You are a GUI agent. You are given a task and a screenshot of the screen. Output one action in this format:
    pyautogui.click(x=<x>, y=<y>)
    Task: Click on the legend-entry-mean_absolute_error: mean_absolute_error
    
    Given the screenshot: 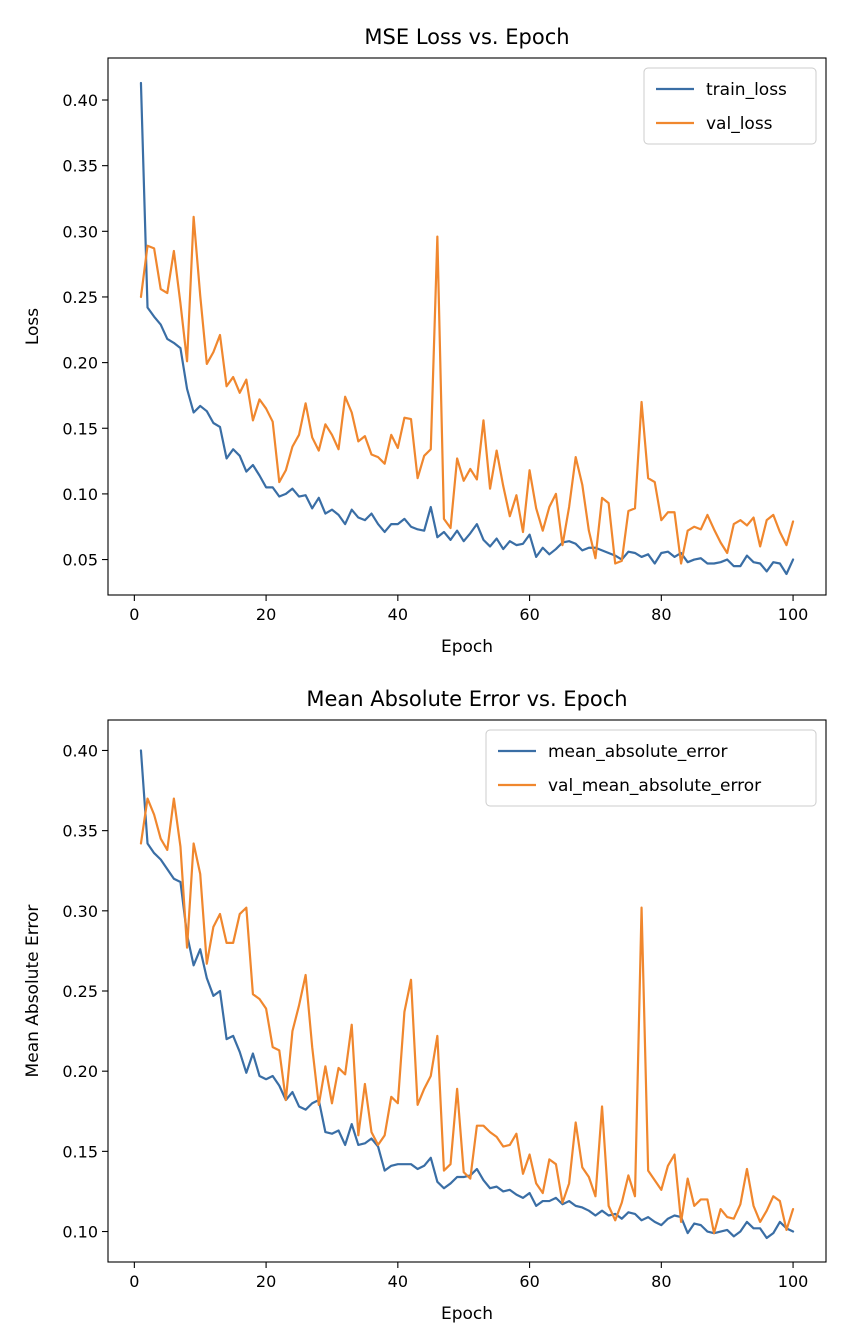 What is the action you would take?
    pyautogui.click(x=637, y=752)
    